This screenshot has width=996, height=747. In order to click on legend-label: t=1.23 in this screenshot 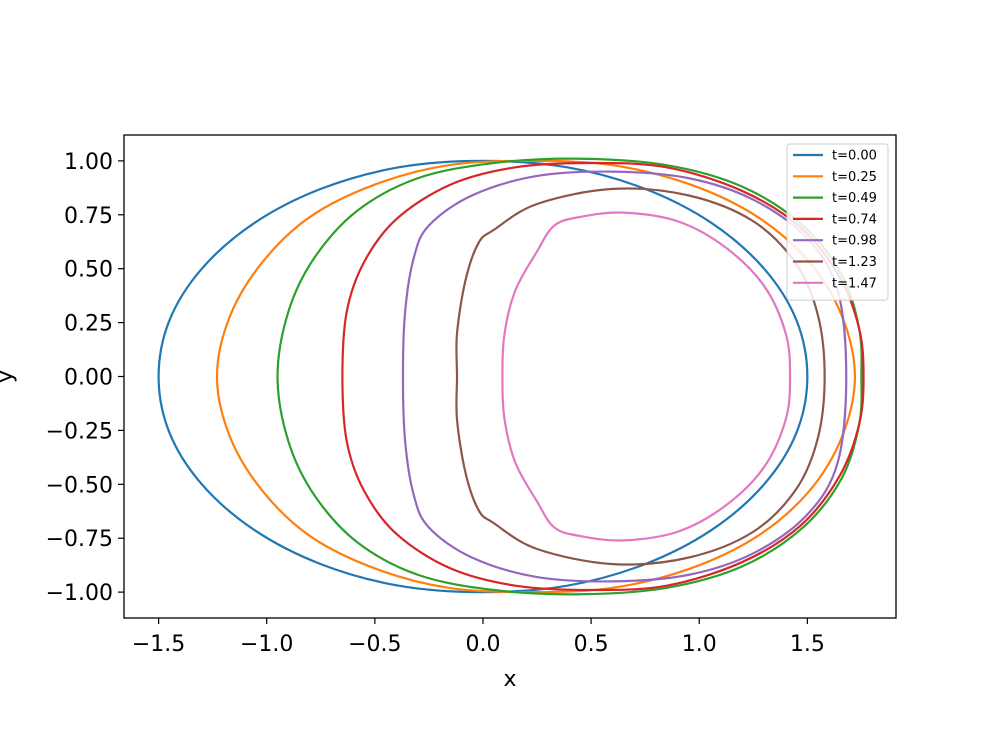, I will do `click(854, 262)`.